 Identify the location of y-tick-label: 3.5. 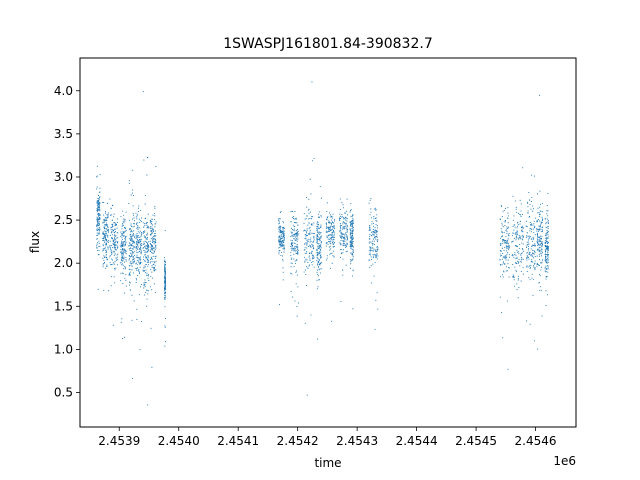
(63, 134).